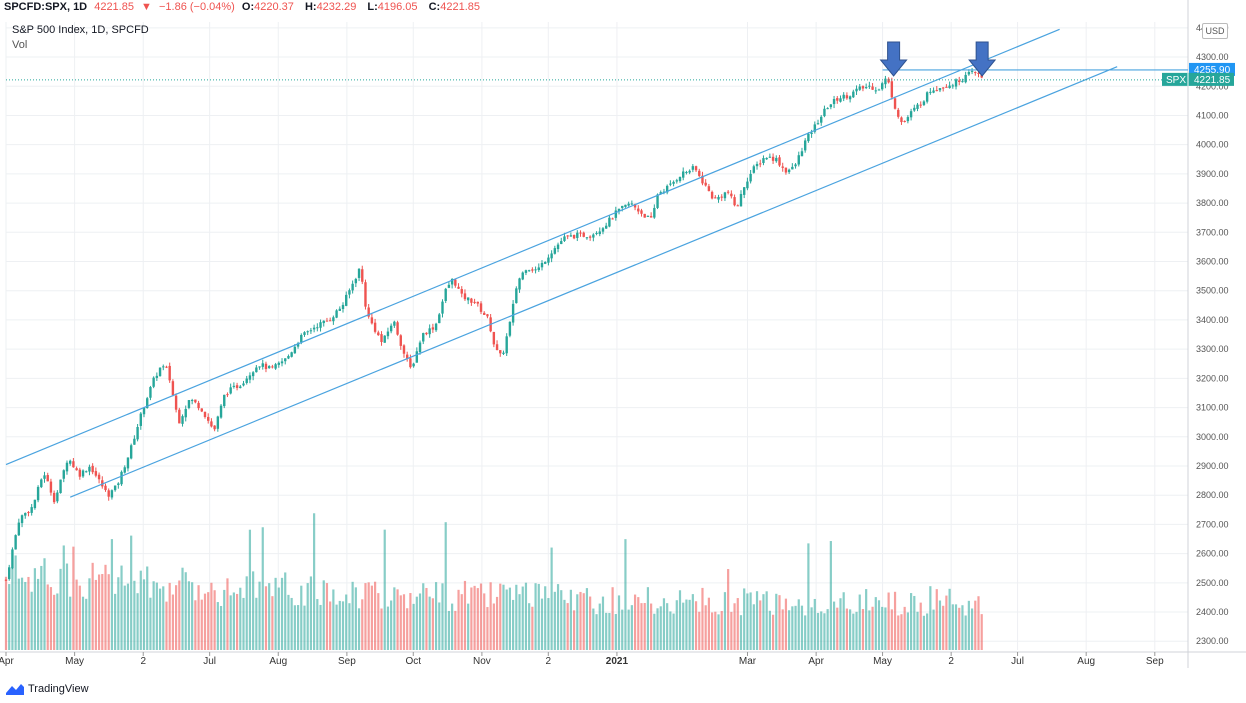  I want to click on y-tick-label: 3100.00, so click(1212, 408).